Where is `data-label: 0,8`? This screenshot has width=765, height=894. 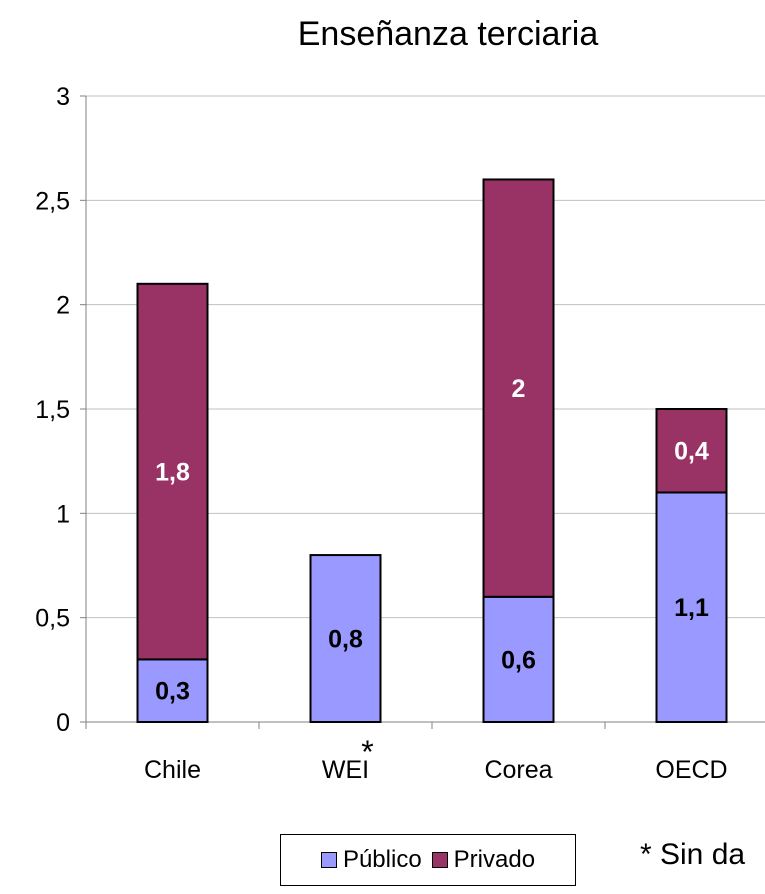 data-label: 0,8 is located at coordinates (345, 640).